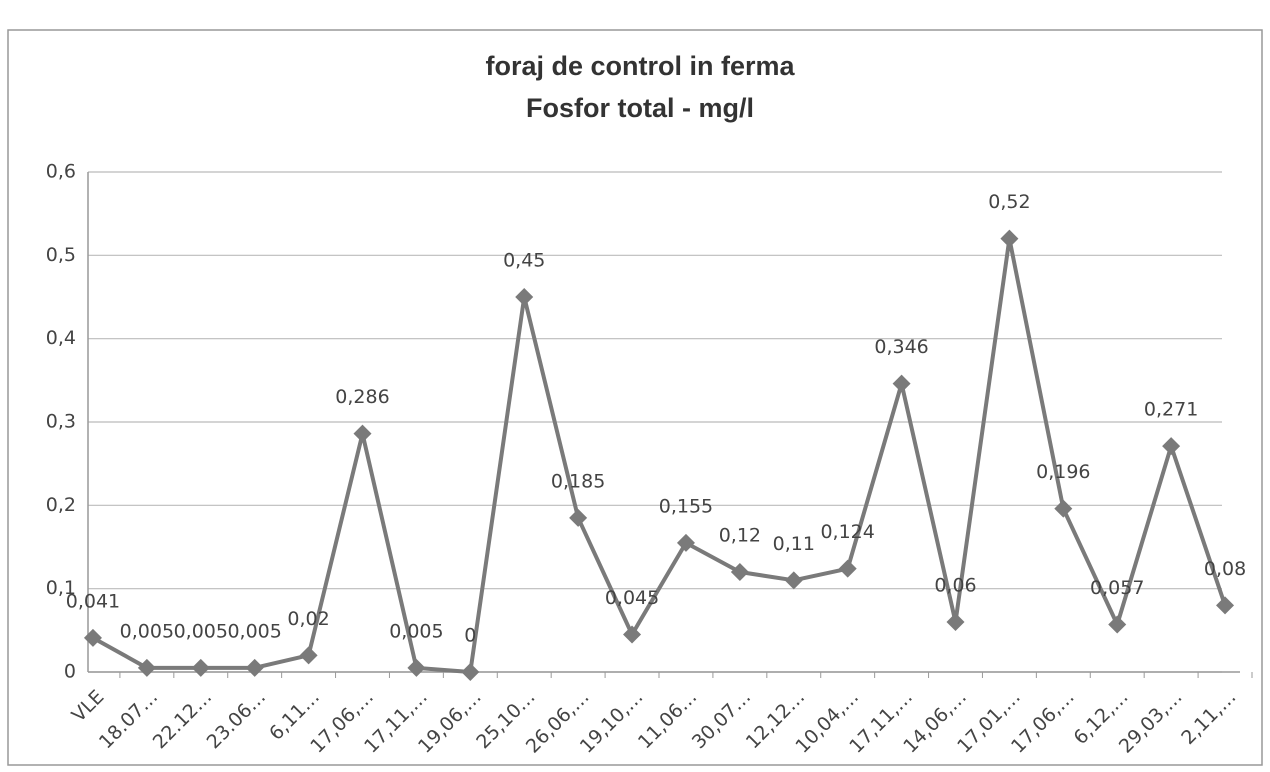  What do you see at coordinates (524, 261) in the screenshot?
I see `data-label: 0,45` at bounding box center [524, 261].